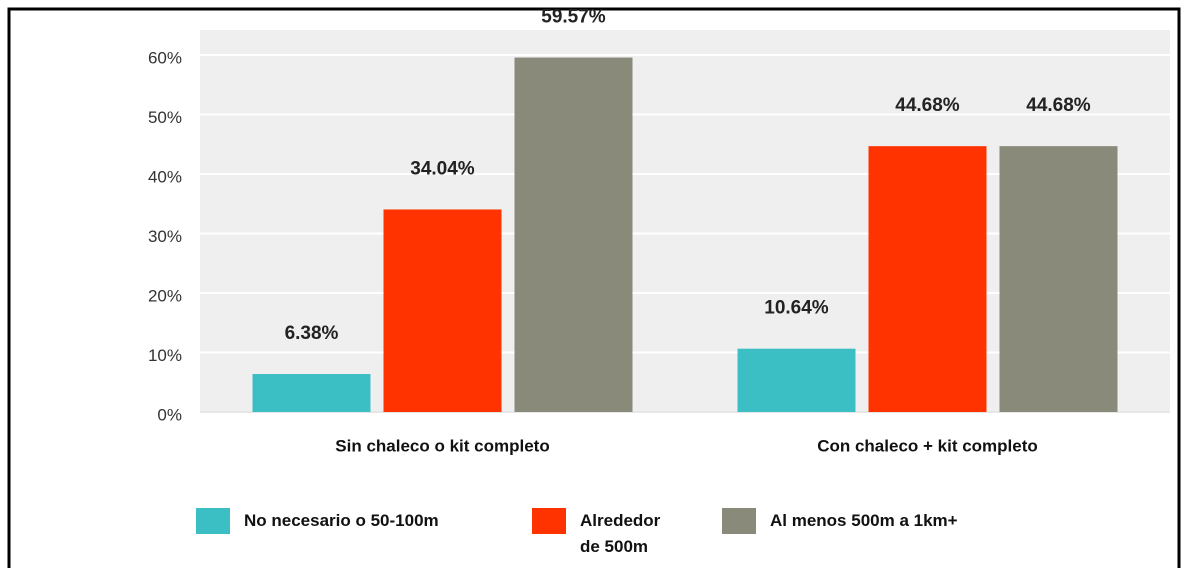 This screenshot has height=568, width=1188. I want to click on legend-label: No necesario o 50-100m, so click(341, 520).